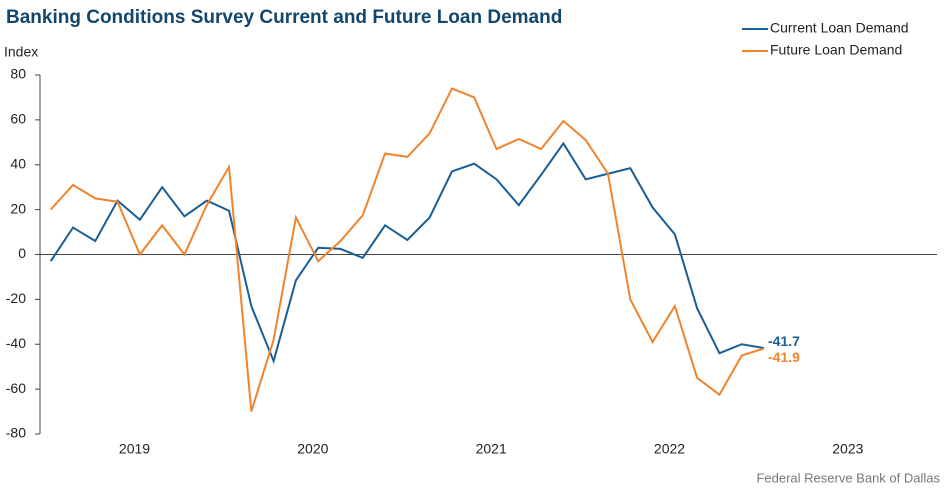  Describe the element at coordinates (312, 449) in the screenshot. I see `x-tick-label: 2020` at that location.